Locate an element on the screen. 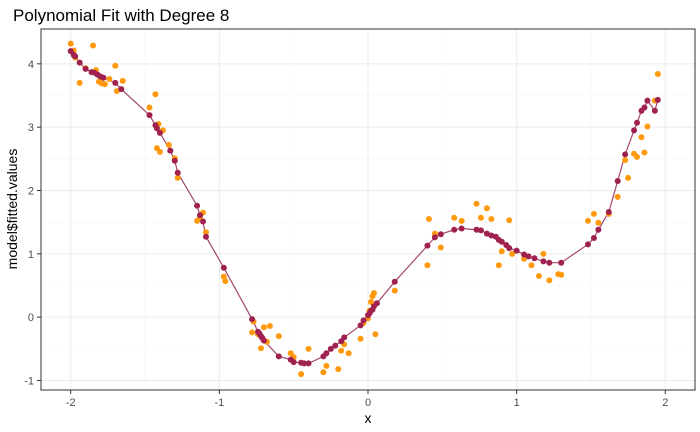  x-tick-label: 1 is located at coordinates (517, 403).